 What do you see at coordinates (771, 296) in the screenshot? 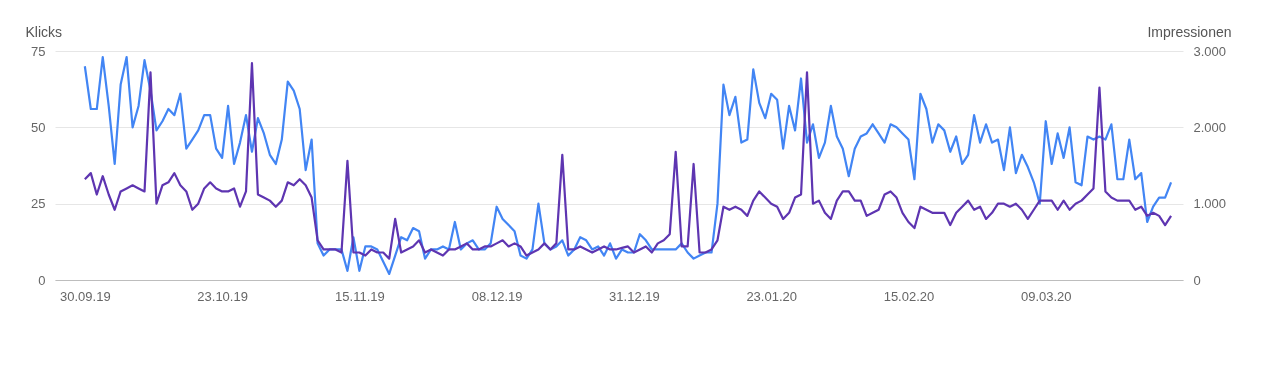
I see `x-tick-label: 23.01.20` at bounding box center [771, 296].